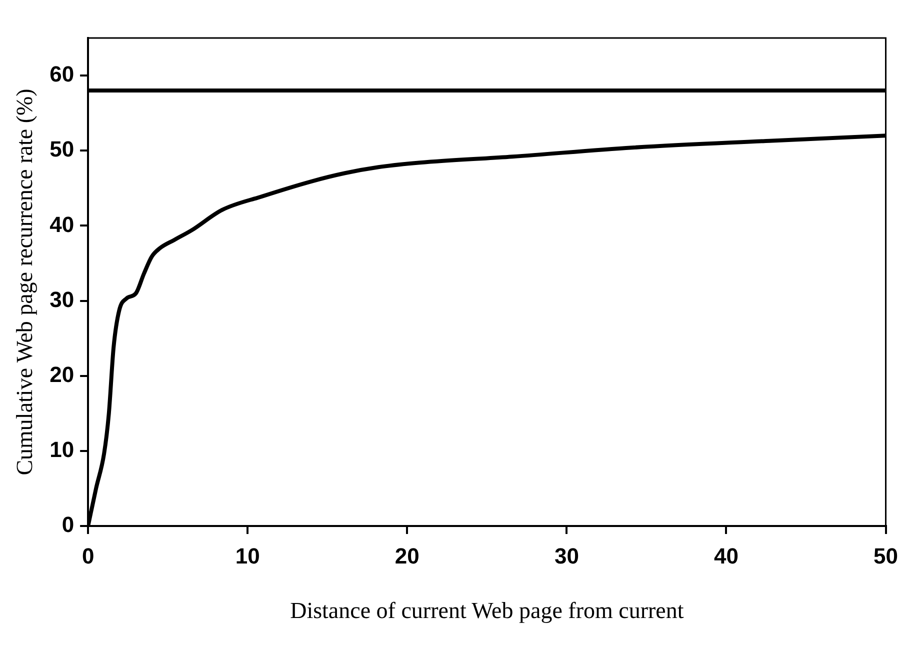 The image size is (920, 647). I want to click on x-tick-label: 40, so click(726, 555).